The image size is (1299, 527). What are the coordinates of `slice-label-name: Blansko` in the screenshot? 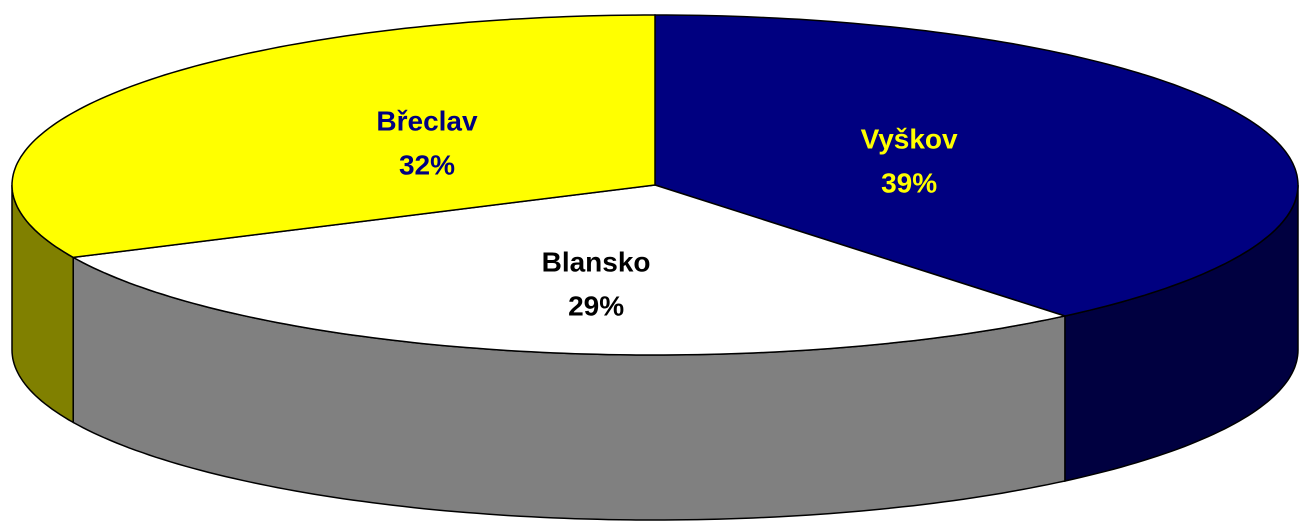 It's located at (596, 262).